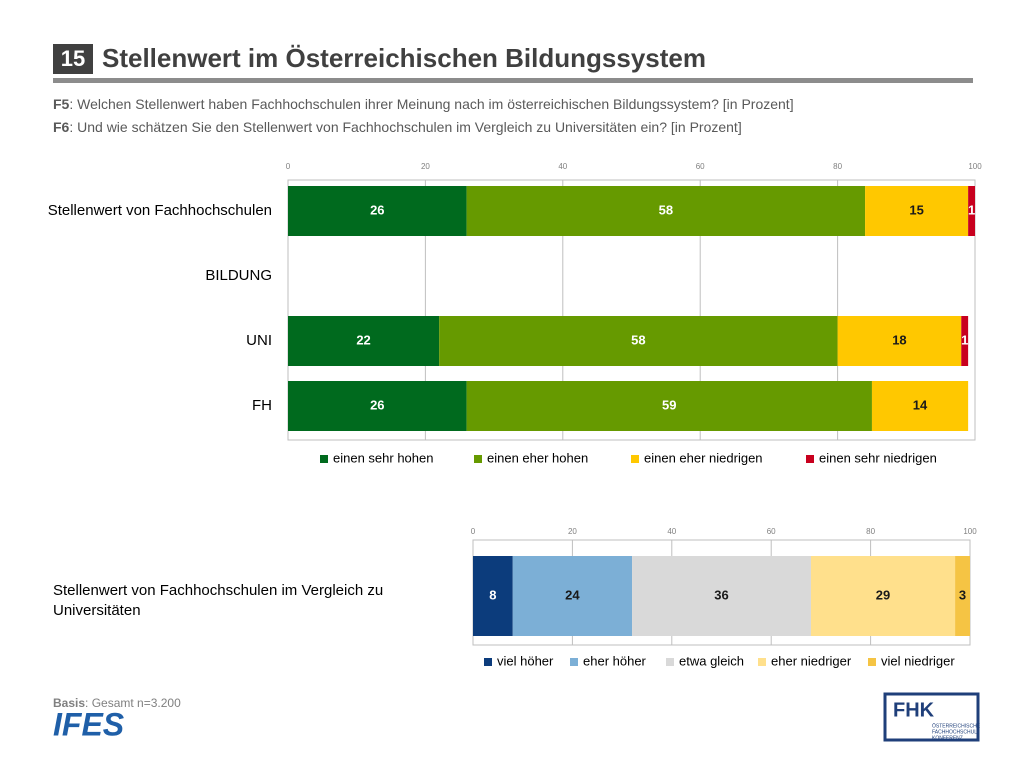 The image size is (1024, 768). Describe the element at coordinates (513, 80) in the screenshot. I see `header-rule` at that location.